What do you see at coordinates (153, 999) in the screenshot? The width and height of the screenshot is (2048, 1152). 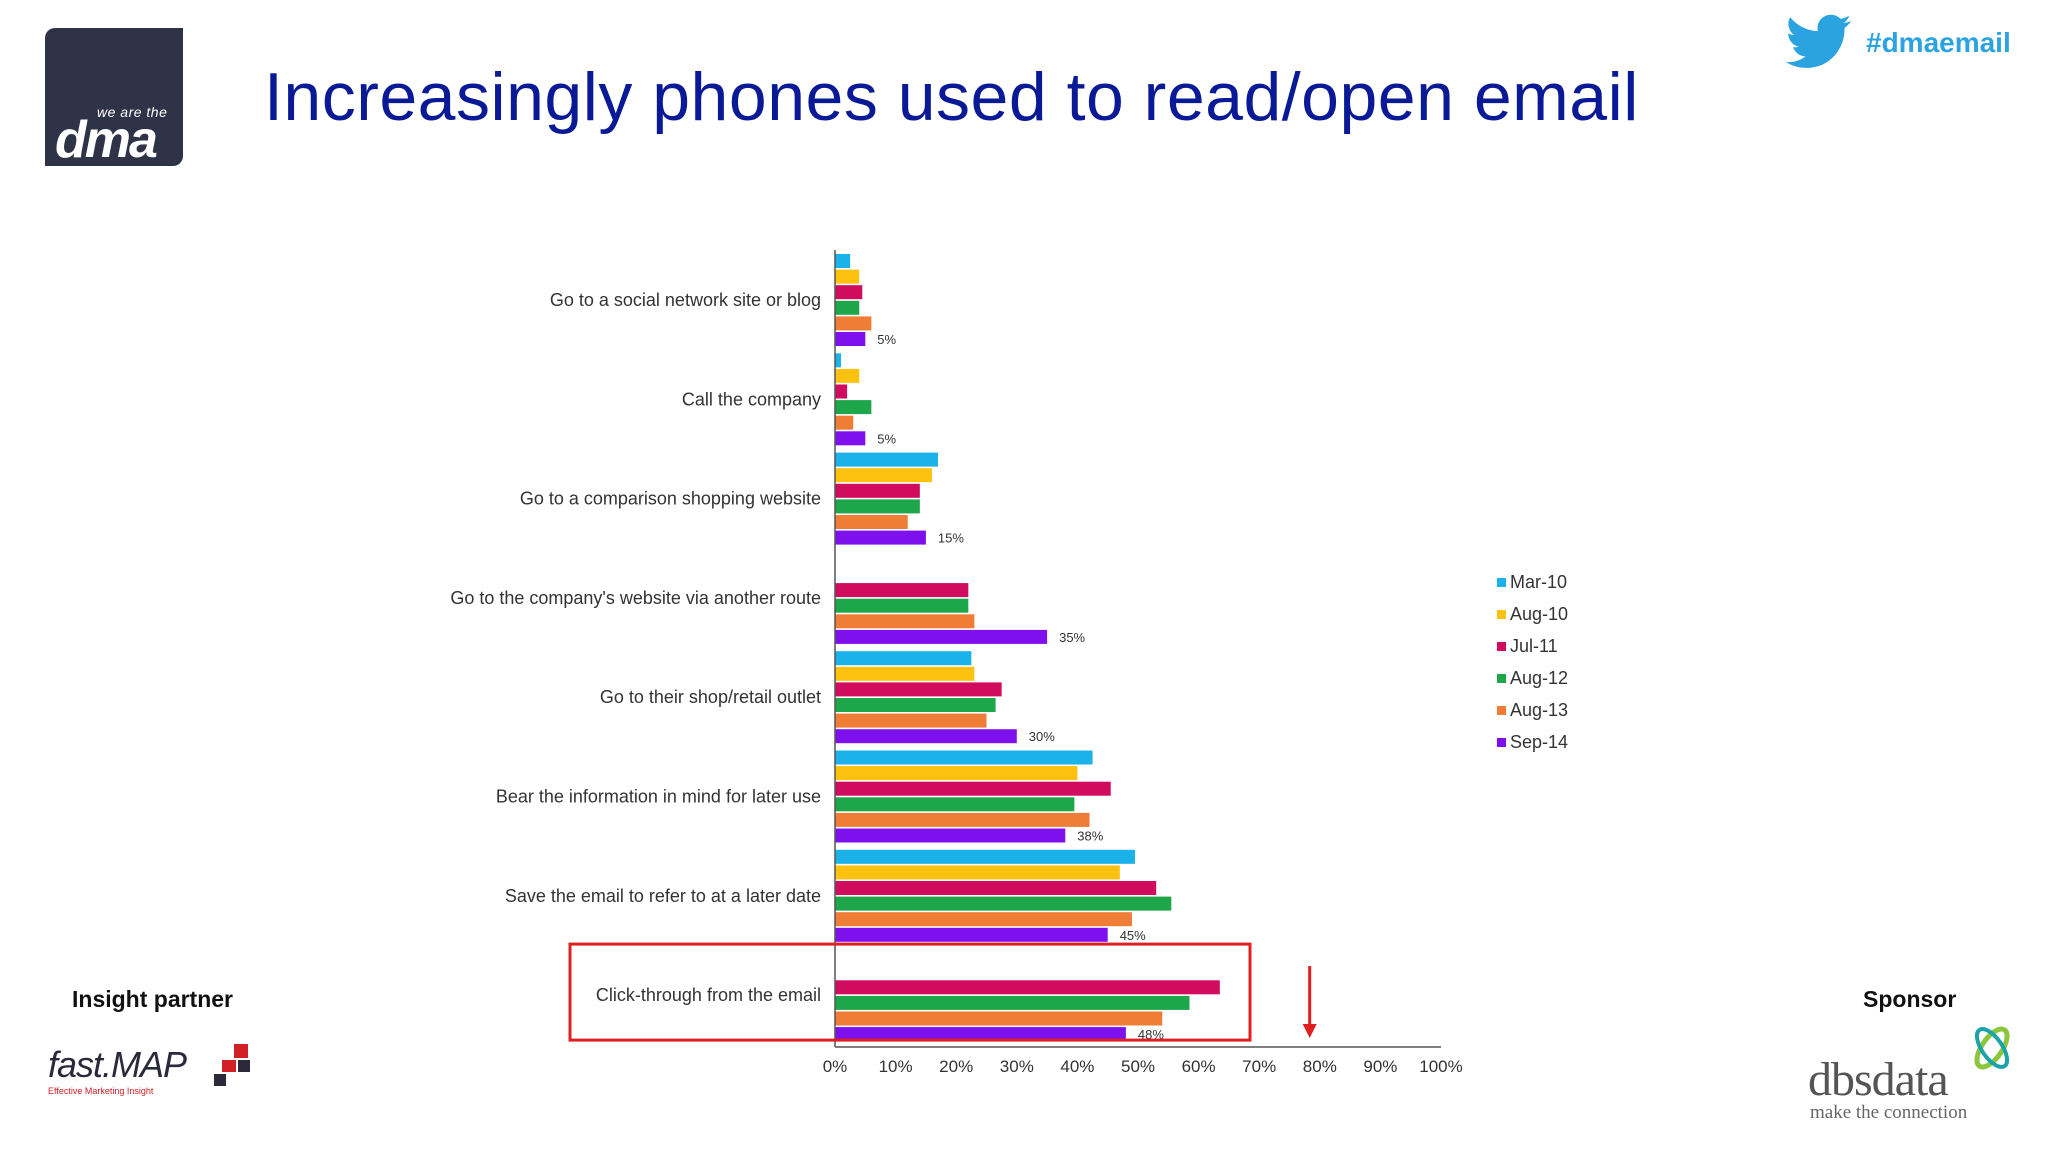 I see `insight-partner-label: Insight partner` at bounding box center [153, 999].